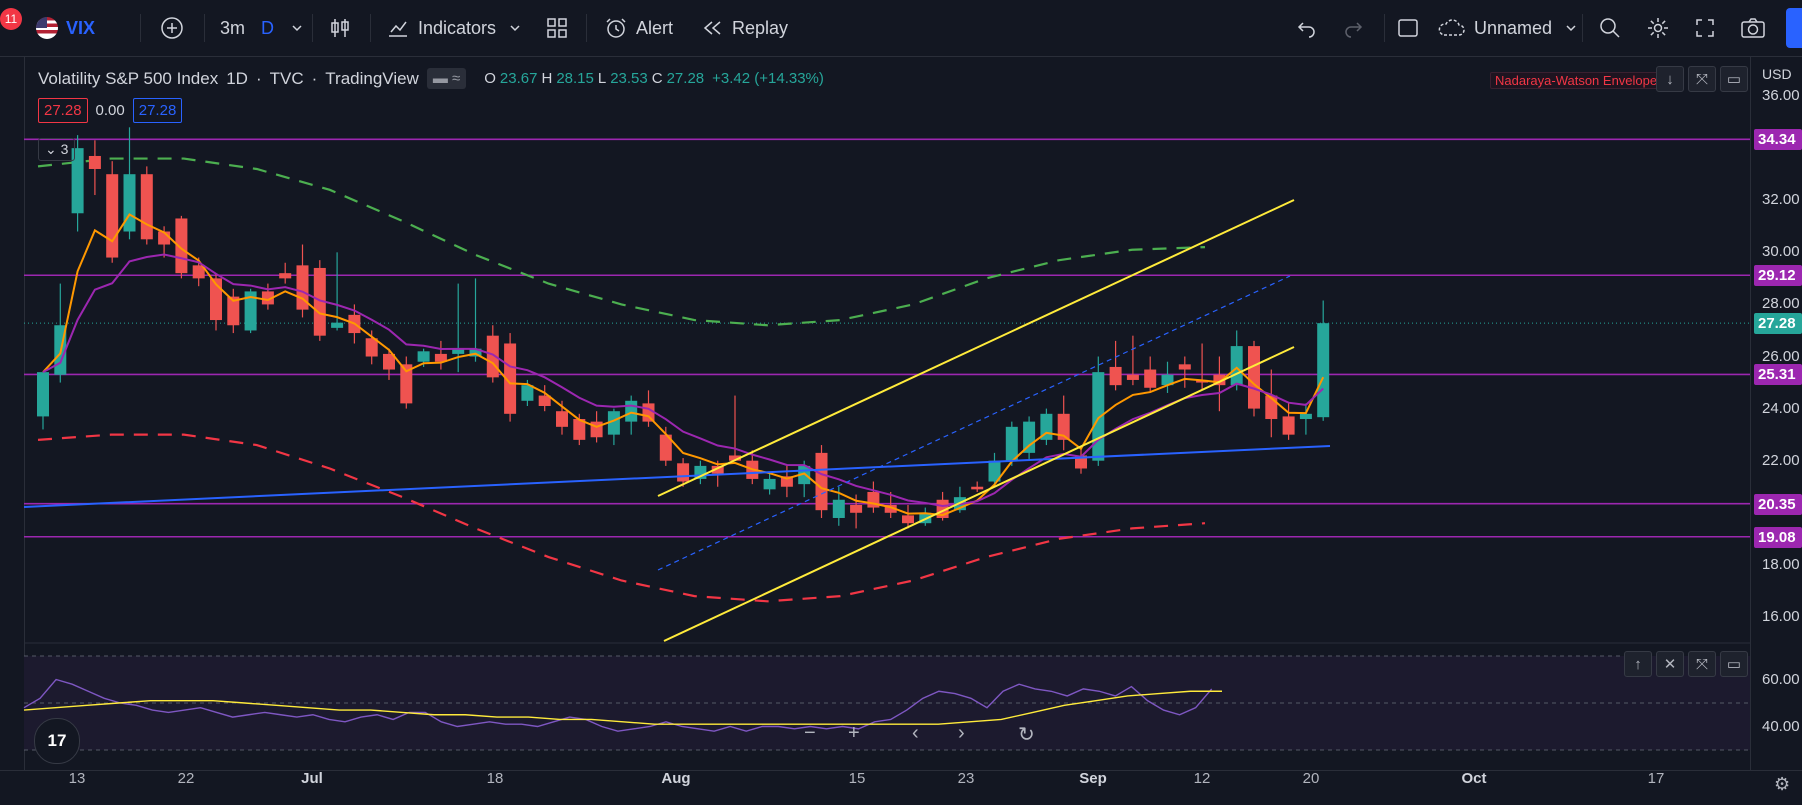 The width and height of the screenshot is (1802, 805). Describe the element at coordinates (1670, 664) in the screenshot. I see `close-pane-button: ✕` at that location.